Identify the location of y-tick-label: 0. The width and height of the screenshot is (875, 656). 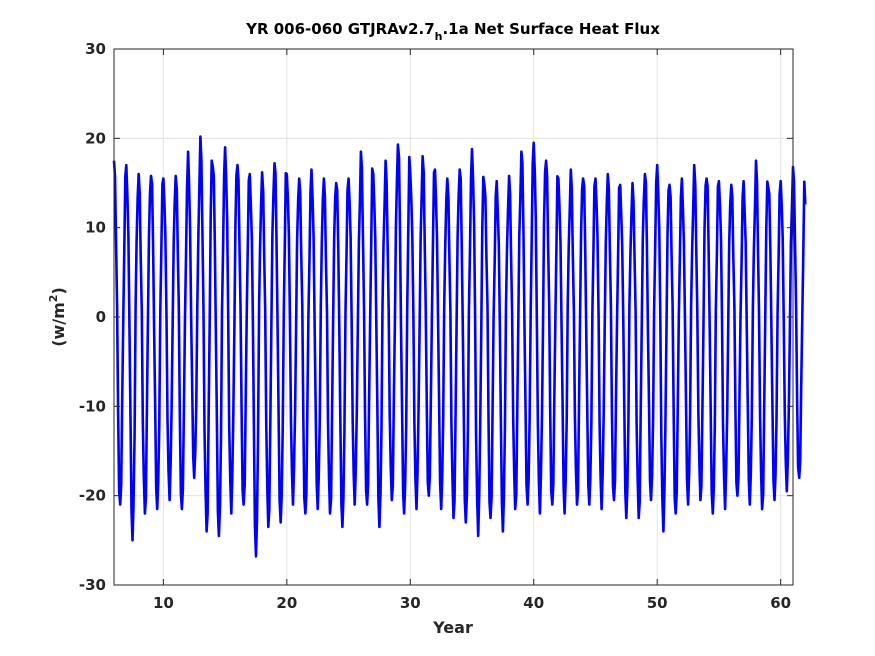
(101, 317).